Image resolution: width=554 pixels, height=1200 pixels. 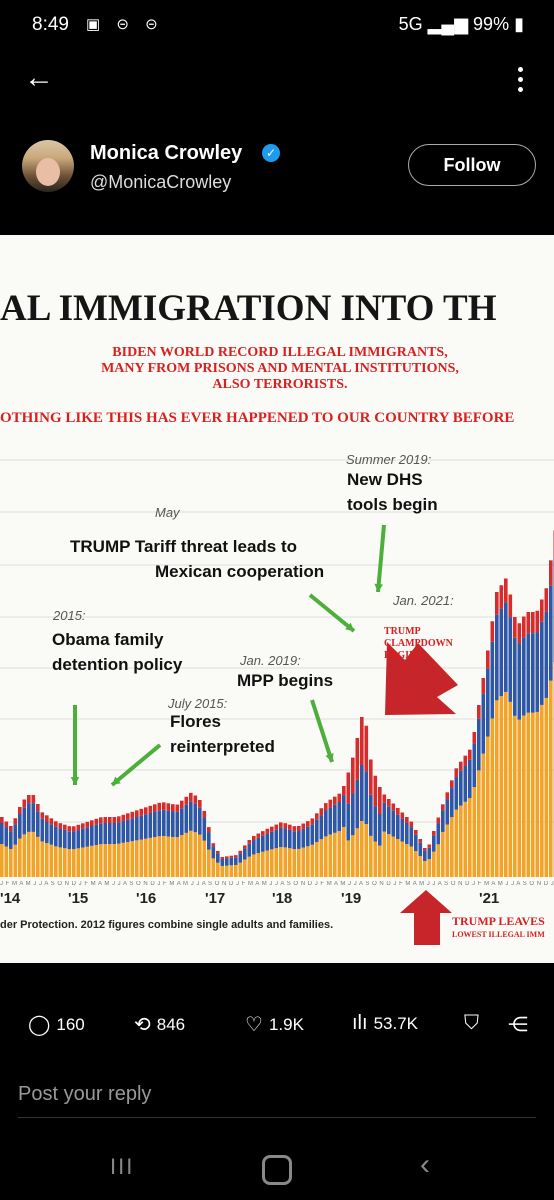 I want to click on subtitle-line-1: BIDEN WORLD RECORD ILLEGAL IMMIGRANTS,, so click(x=280, y=352).